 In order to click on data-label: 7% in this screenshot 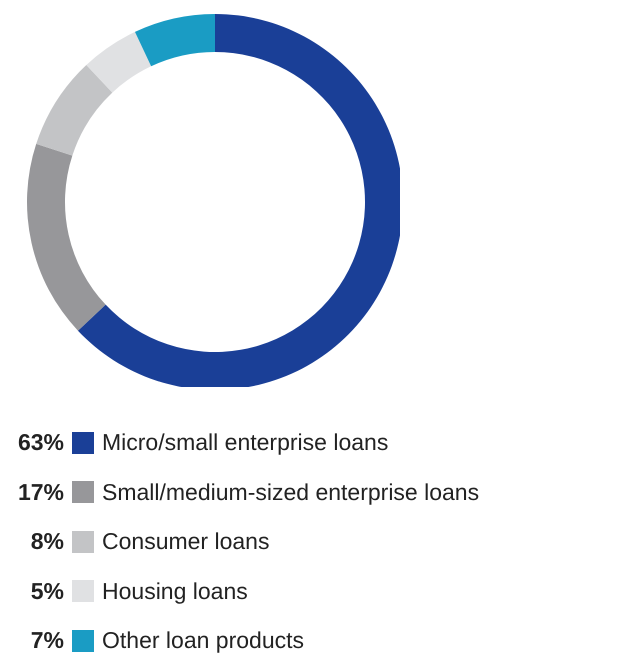, I will do `click(47, 640)`.